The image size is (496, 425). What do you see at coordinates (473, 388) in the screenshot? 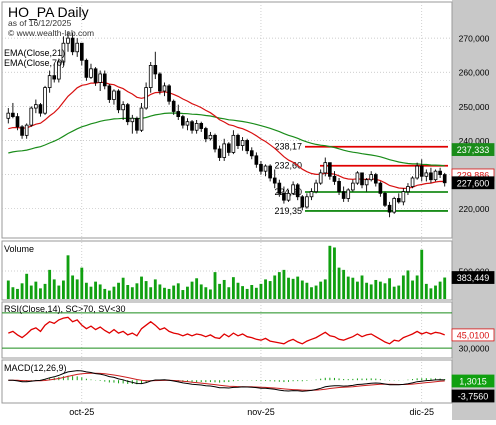
I see `macd-last-value-tags: 1,3015 -3,7560` at bounding box center [473, 388].